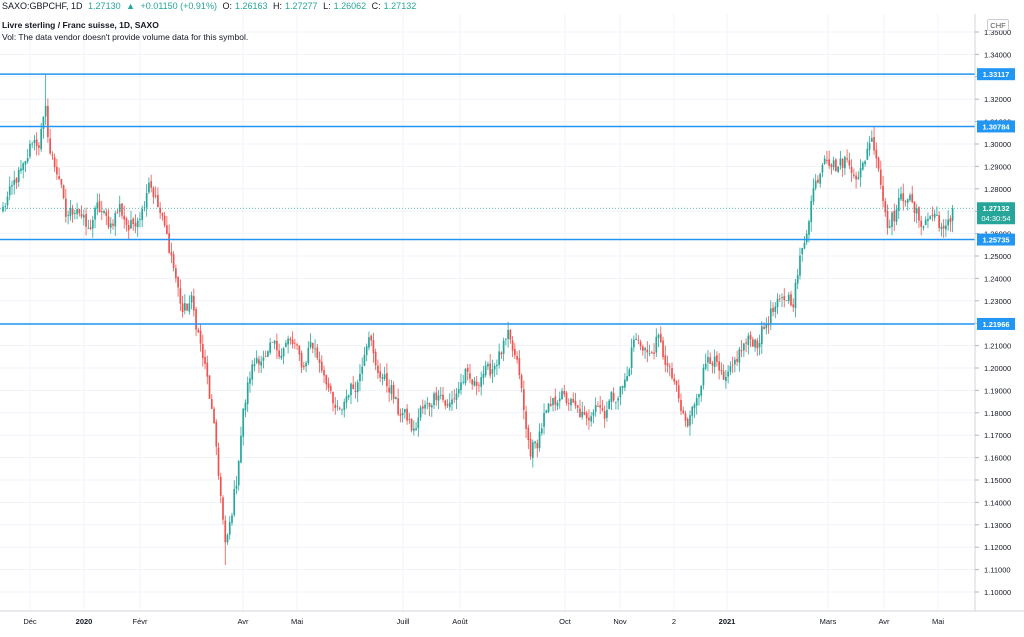 The image size is (1024, 637). I want to click on currency-button: CHF, so click(998, 25).